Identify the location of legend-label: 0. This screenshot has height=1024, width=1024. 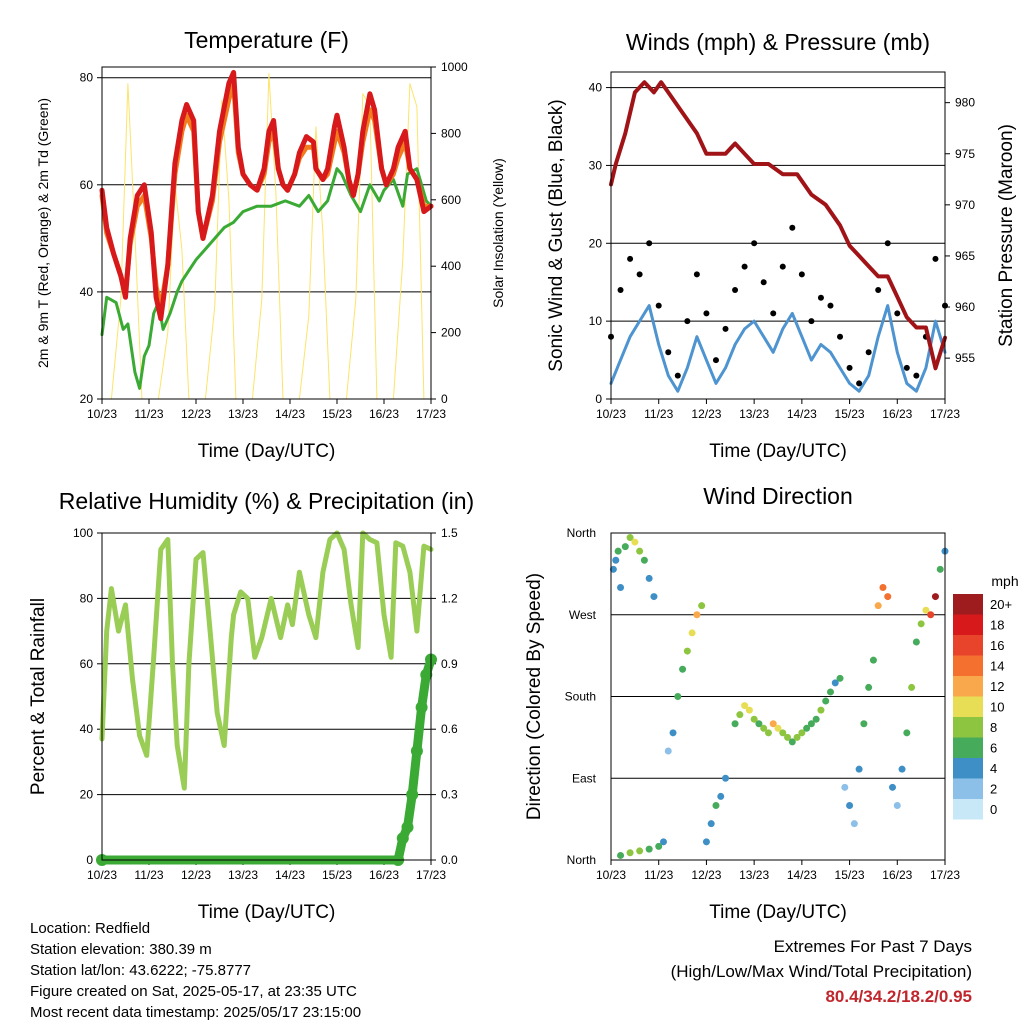
(993, 809).